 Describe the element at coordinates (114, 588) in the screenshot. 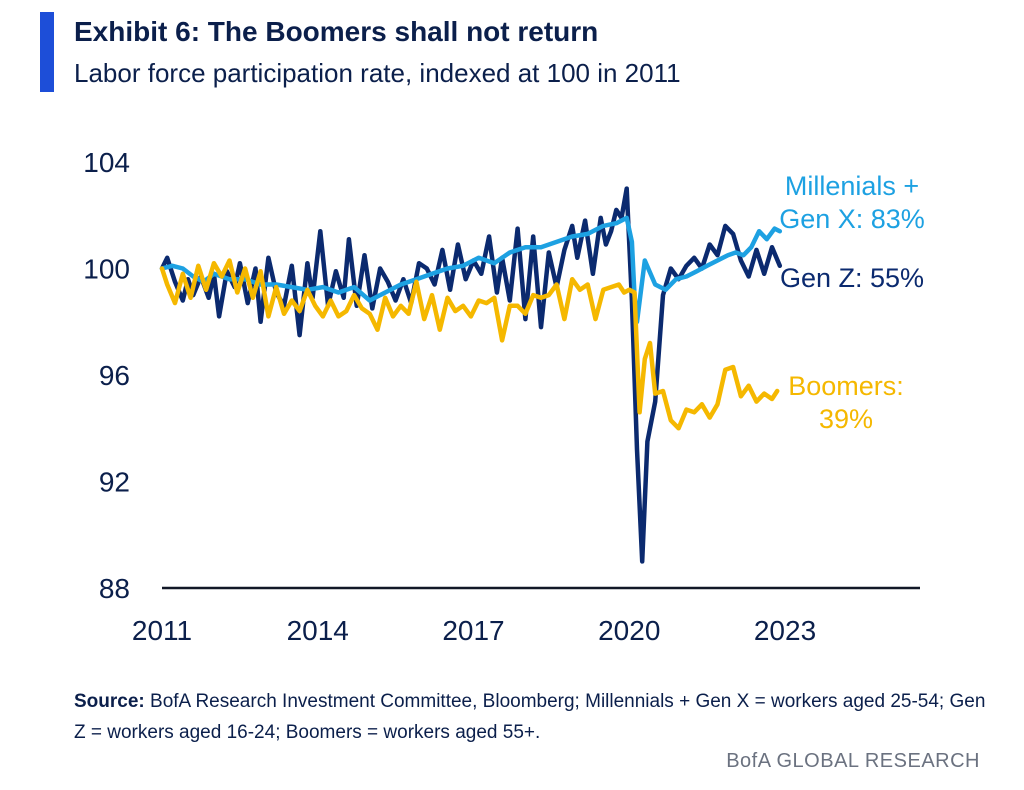

I see `y-tick-label: 88` at that location.